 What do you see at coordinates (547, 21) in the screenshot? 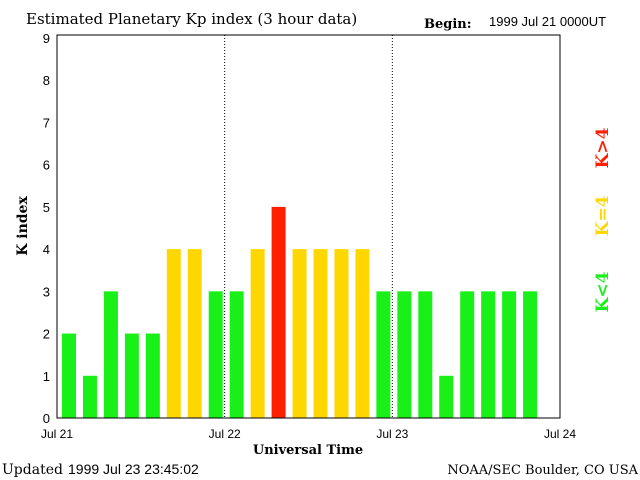
I see `begin-value: 1999 Jul 21 0000UT` at bounding box center [547, 21].